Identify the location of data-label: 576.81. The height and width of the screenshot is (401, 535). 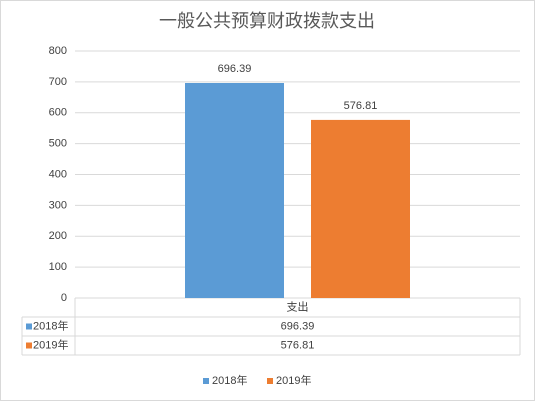
(361, 106).